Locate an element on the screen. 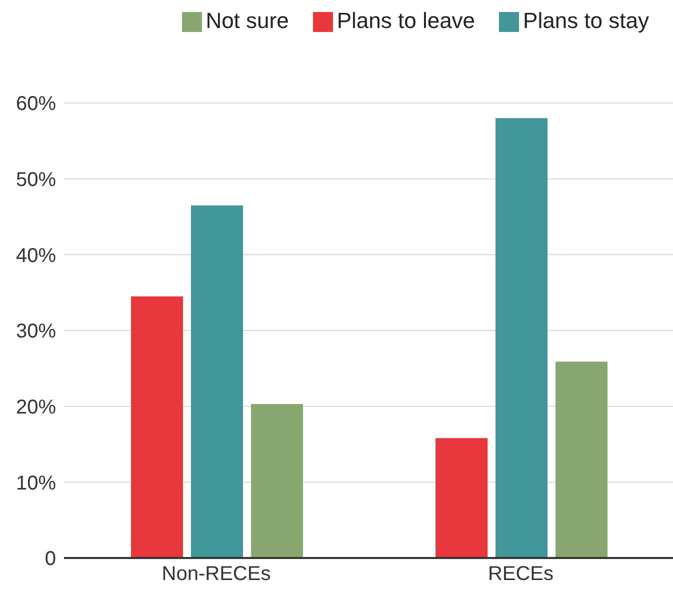  legend-label: Plans to leave is located at coordinates (406, 20).